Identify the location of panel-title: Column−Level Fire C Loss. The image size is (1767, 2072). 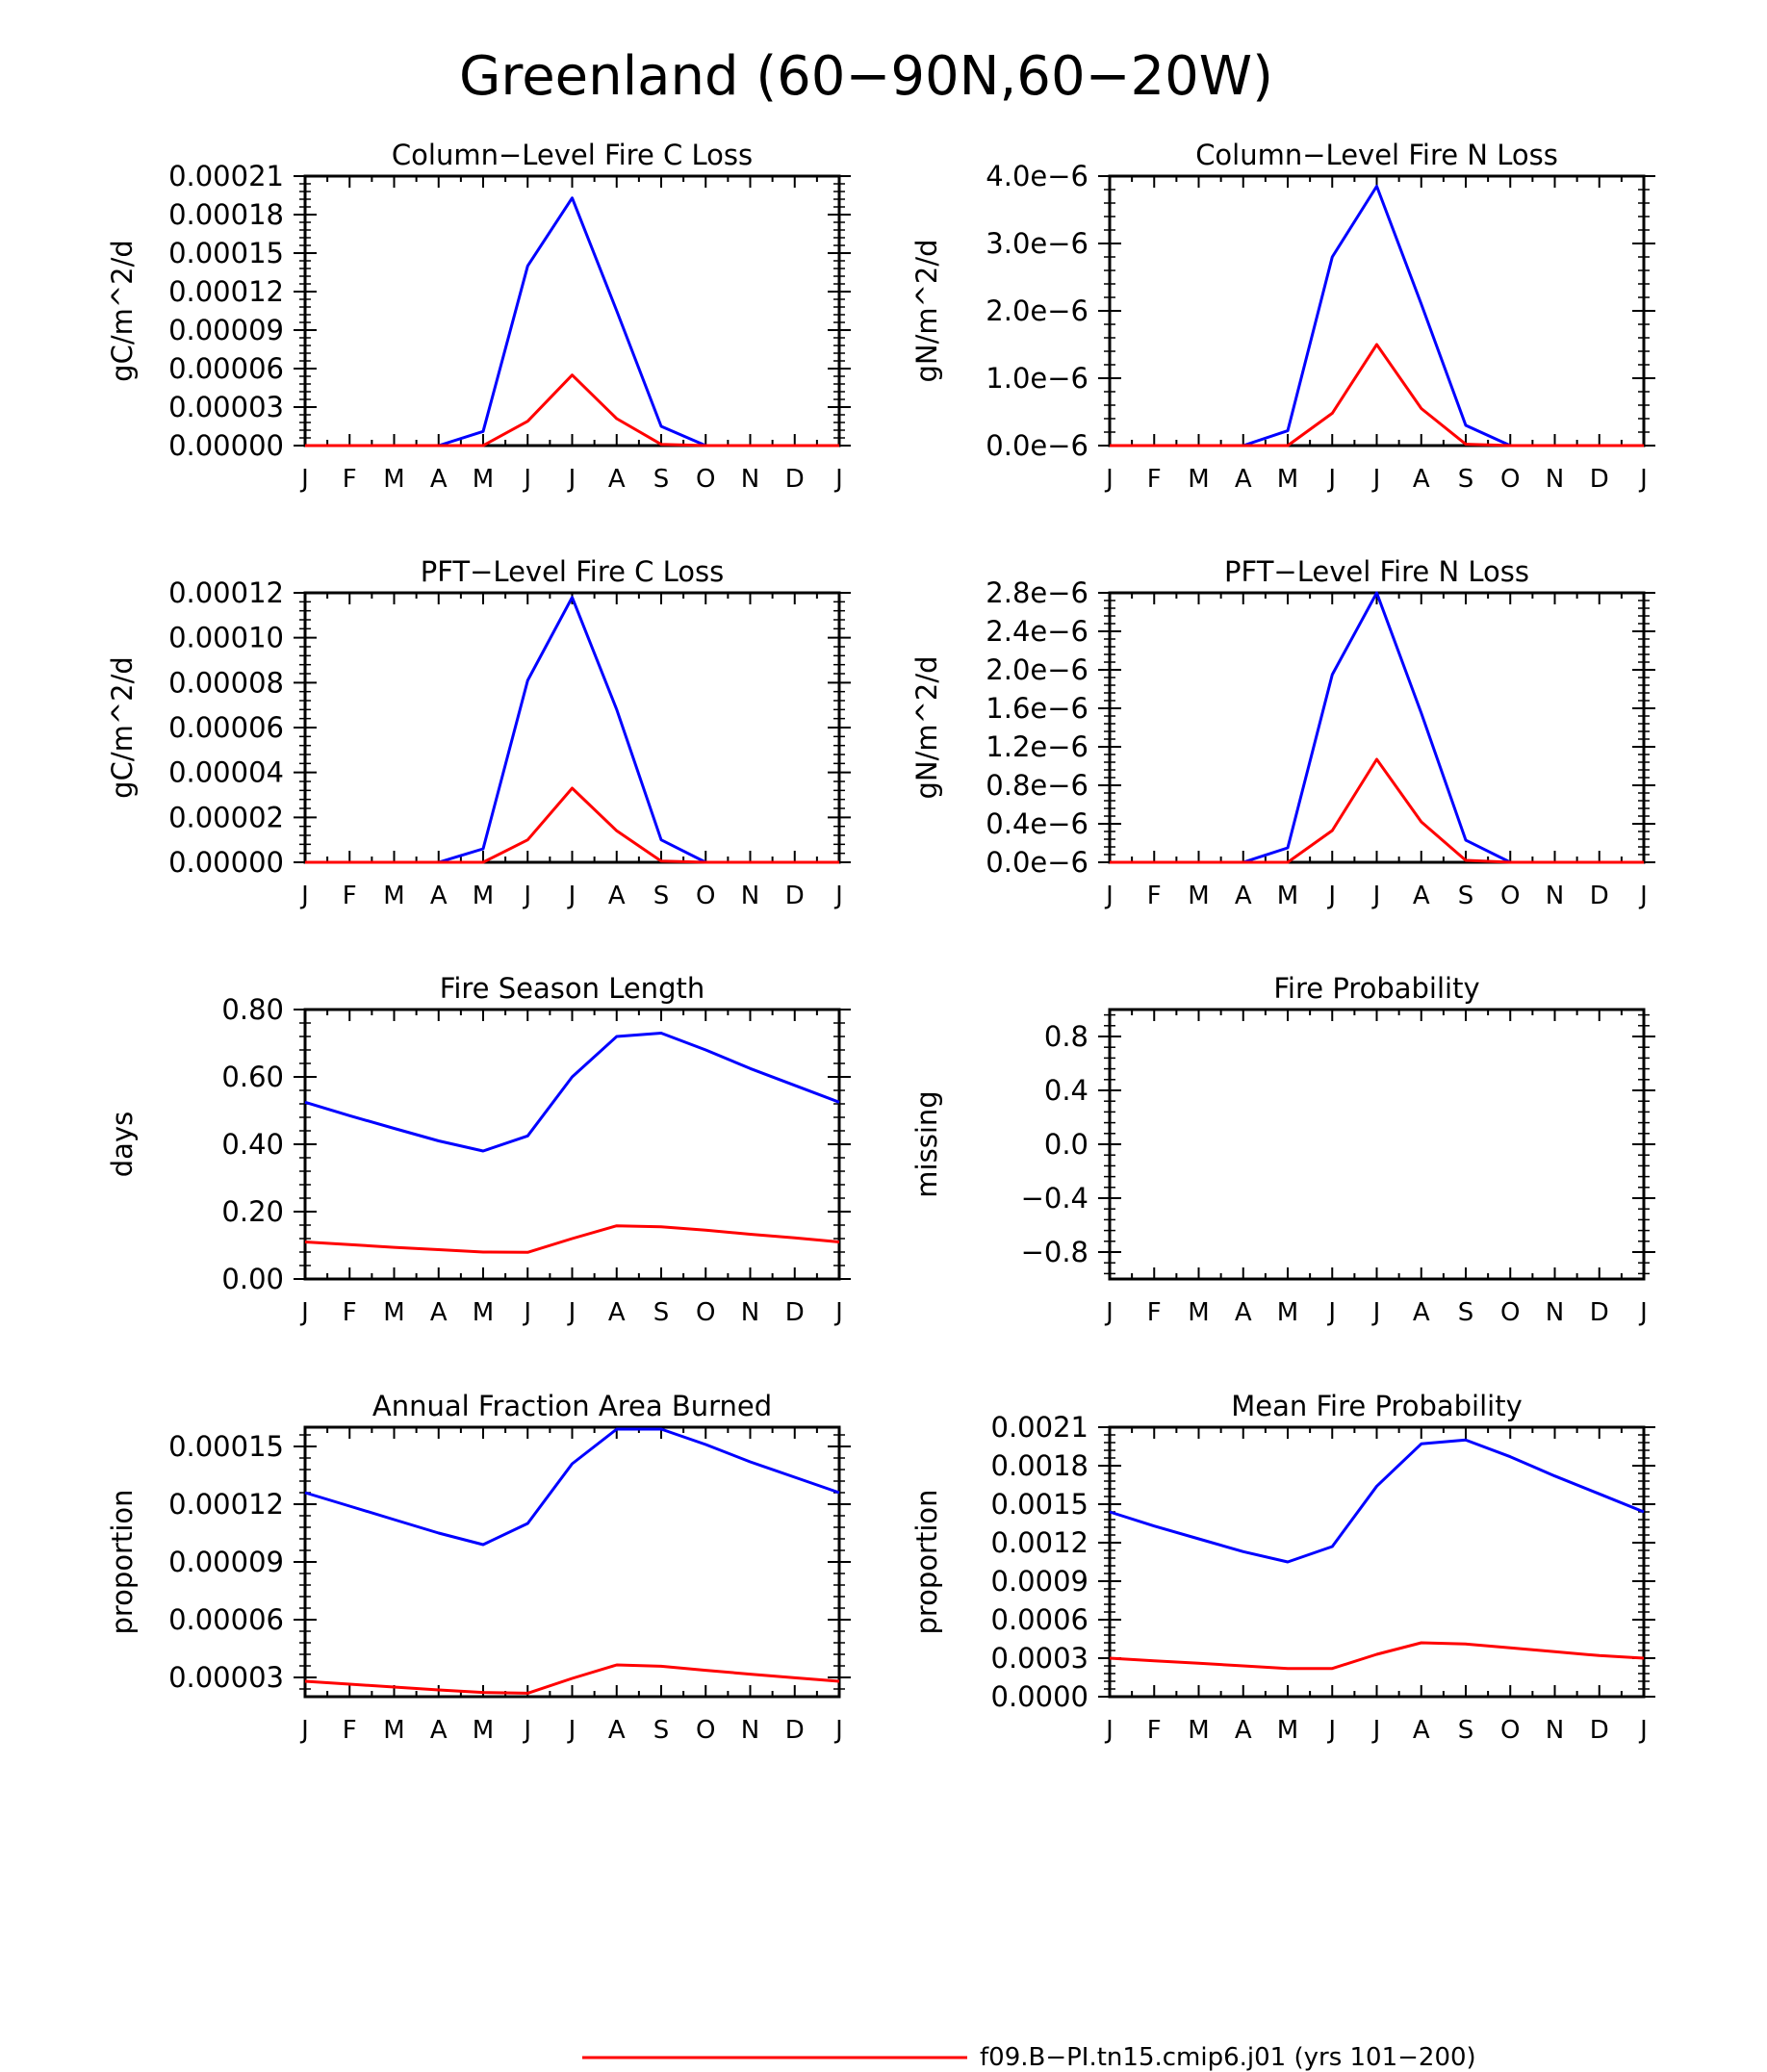
(572, 155).